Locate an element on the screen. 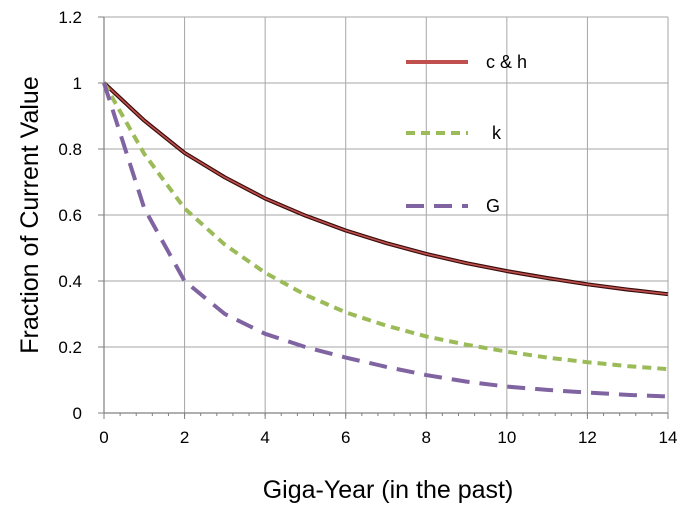 The width and height of the screenshot is (678, 508). x-tick-label: 2 is located at coordinates (184, 437).